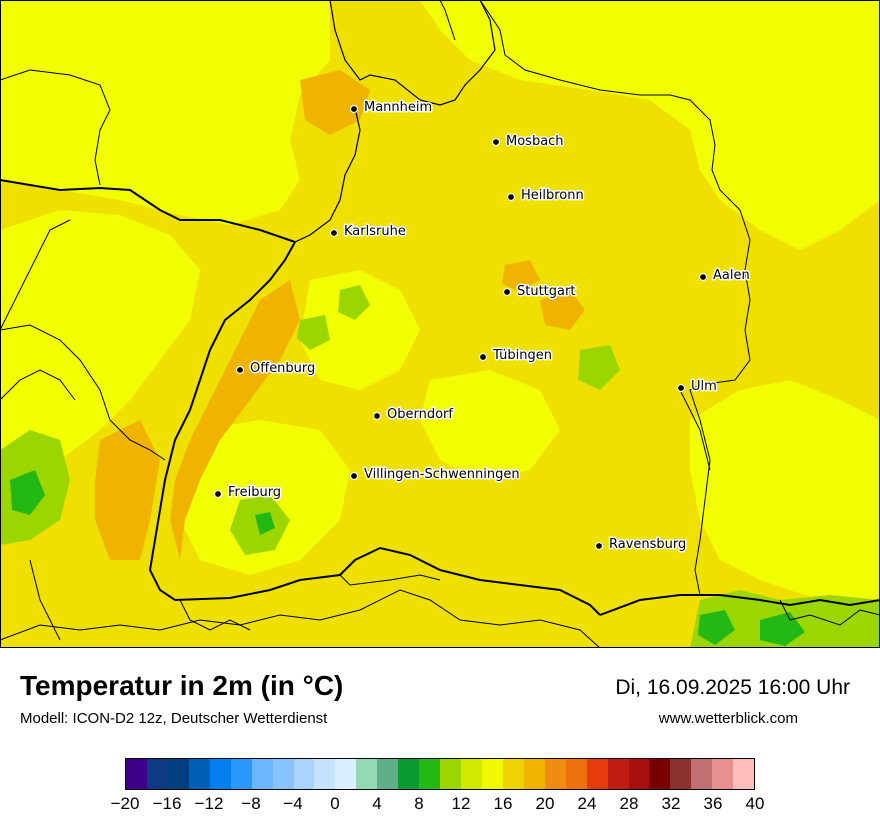 The width and height of the screenshot is (880, 830). Describe the element at coordinates (503, 803) in the screenshot. I see `legend-tick-label: 16` at that location.